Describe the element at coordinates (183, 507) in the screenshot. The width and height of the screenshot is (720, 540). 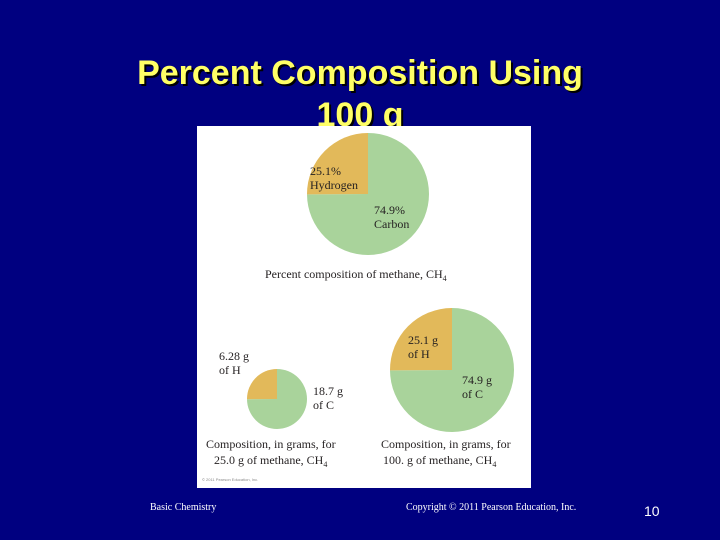
I see `footer-course-name: Basic Chemistry` at that location.